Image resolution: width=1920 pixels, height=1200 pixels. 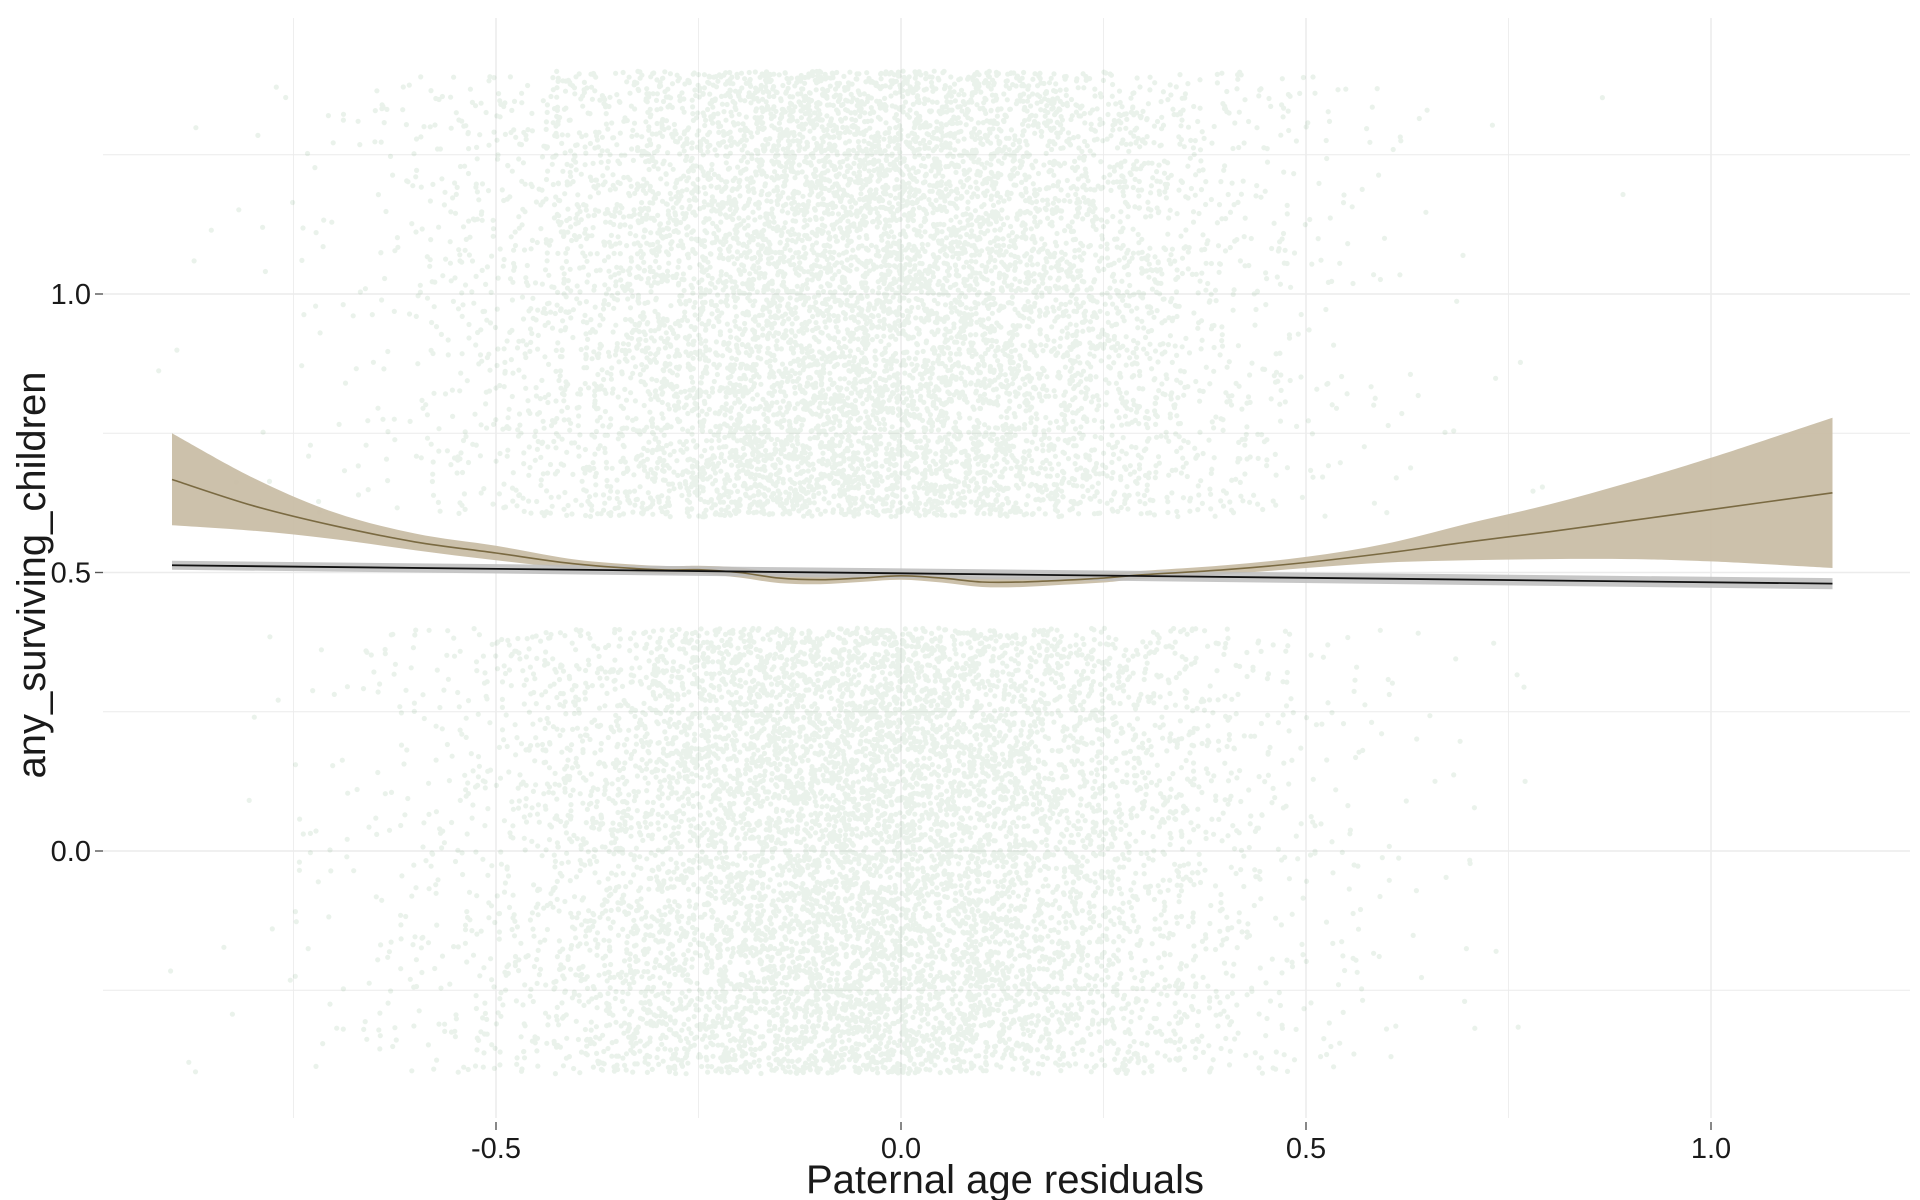 I want to click on y-axis-ticks: 0.0 0.5 1.0, so click(x=77, y=573).